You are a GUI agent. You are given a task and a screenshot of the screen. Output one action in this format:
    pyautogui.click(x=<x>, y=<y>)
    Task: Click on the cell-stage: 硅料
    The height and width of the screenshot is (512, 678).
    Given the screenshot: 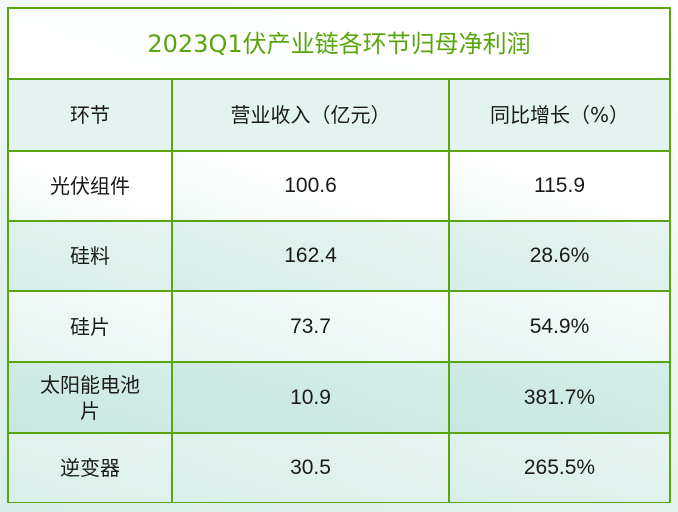 What is the action you would take?
    pyautogui.click(x=91, y=256)
    